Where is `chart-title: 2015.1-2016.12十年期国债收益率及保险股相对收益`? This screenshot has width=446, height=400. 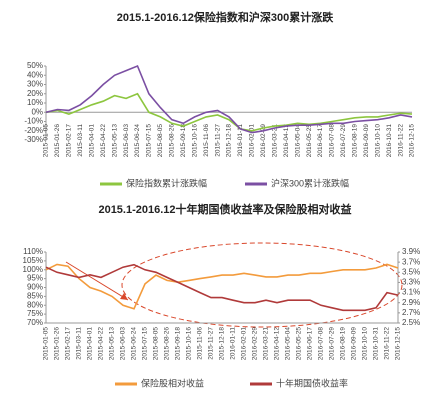 chart-title: 2015.1-2016.12十年期国债收益率及保险股相对收益 is located at coordinates (224, 209).